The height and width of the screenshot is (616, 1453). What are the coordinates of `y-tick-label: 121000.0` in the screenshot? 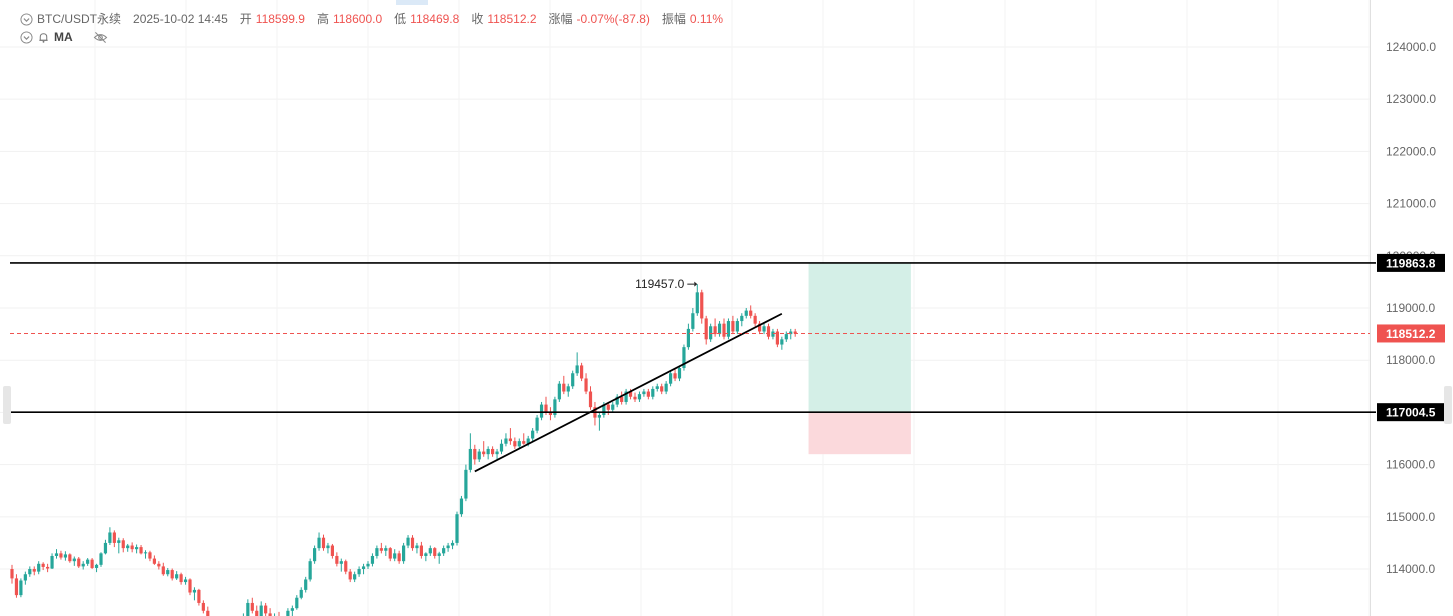 It's located at (1411, 204).